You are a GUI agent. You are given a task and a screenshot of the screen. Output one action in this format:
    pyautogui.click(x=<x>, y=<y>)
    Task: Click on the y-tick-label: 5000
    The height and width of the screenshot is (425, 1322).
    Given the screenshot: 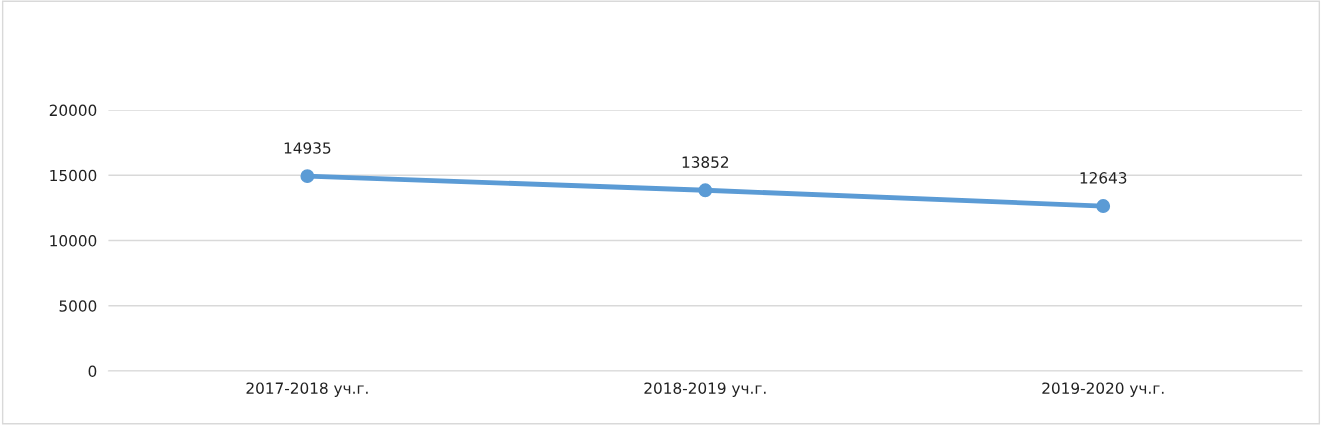 What is the action you would take?
    pyautogui.click(x=78, y=306)
    